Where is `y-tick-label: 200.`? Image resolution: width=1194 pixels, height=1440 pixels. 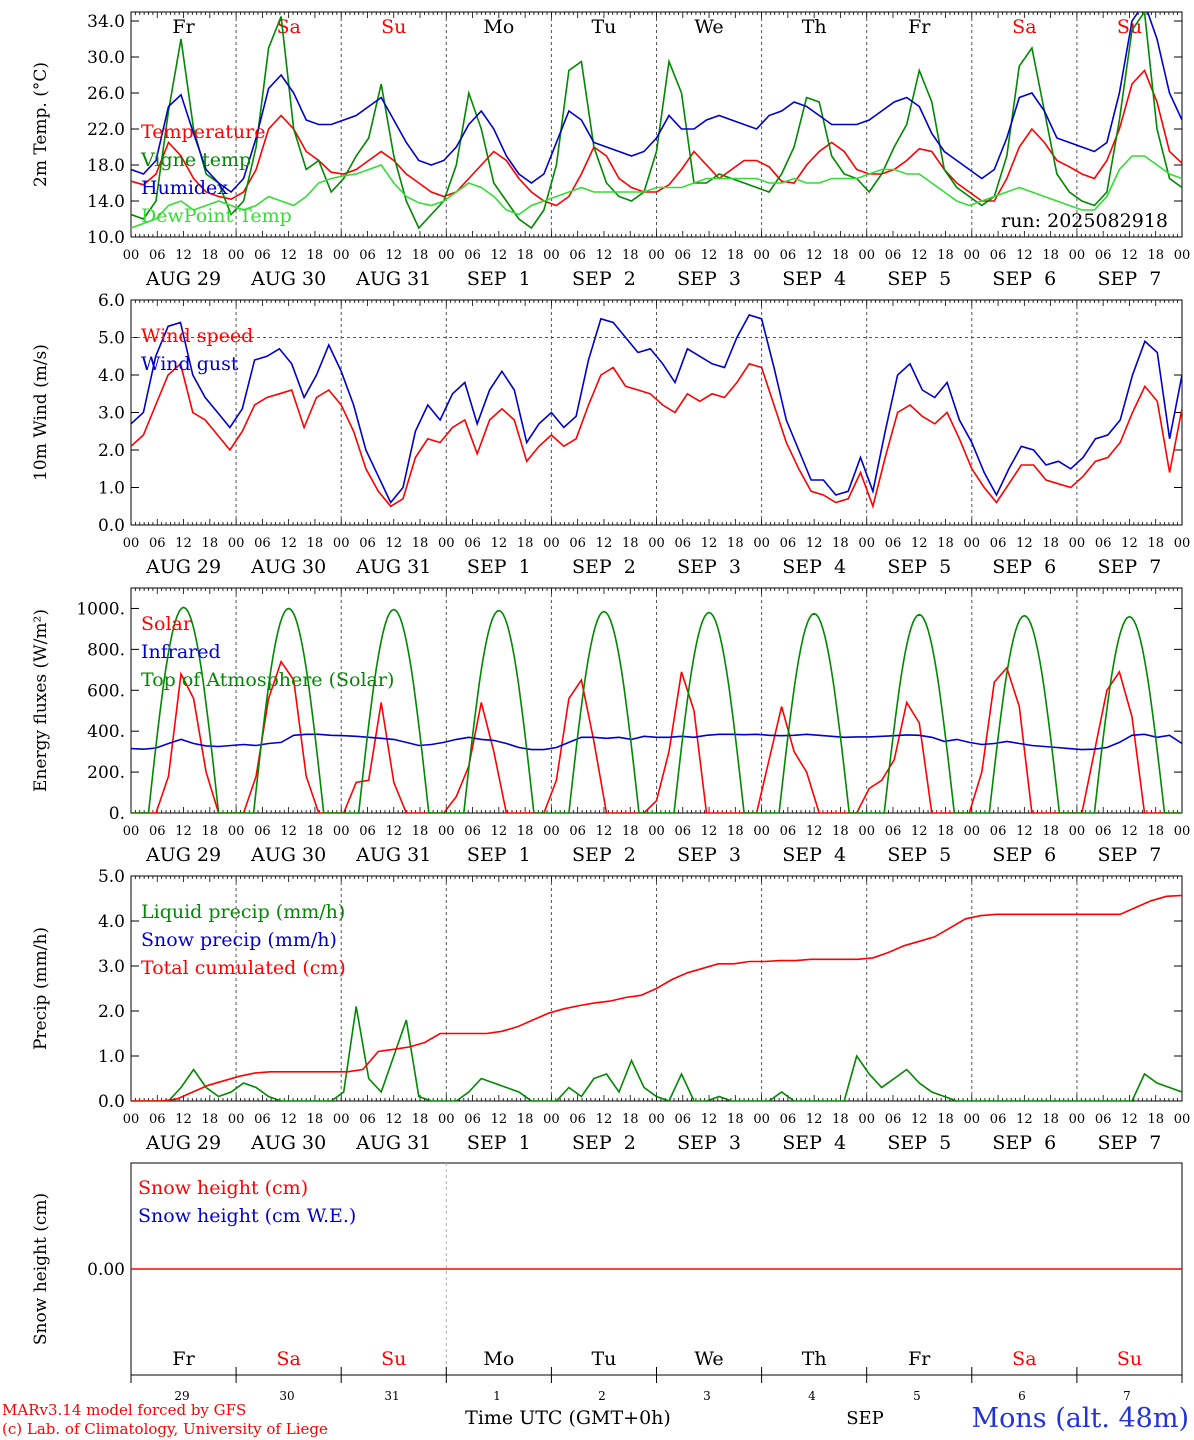
y-tick-label: 200. is located at coordinates (106, 773).